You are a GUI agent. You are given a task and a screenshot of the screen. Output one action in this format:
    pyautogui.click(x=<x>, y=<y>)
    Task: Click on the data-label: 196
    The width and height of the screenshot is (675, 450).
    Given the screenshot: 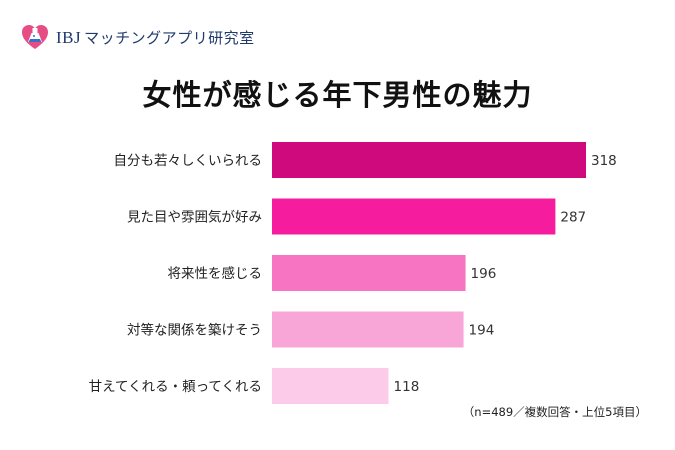 What is the action you would take?
    pyautogui.click(x=484, y=274)
    